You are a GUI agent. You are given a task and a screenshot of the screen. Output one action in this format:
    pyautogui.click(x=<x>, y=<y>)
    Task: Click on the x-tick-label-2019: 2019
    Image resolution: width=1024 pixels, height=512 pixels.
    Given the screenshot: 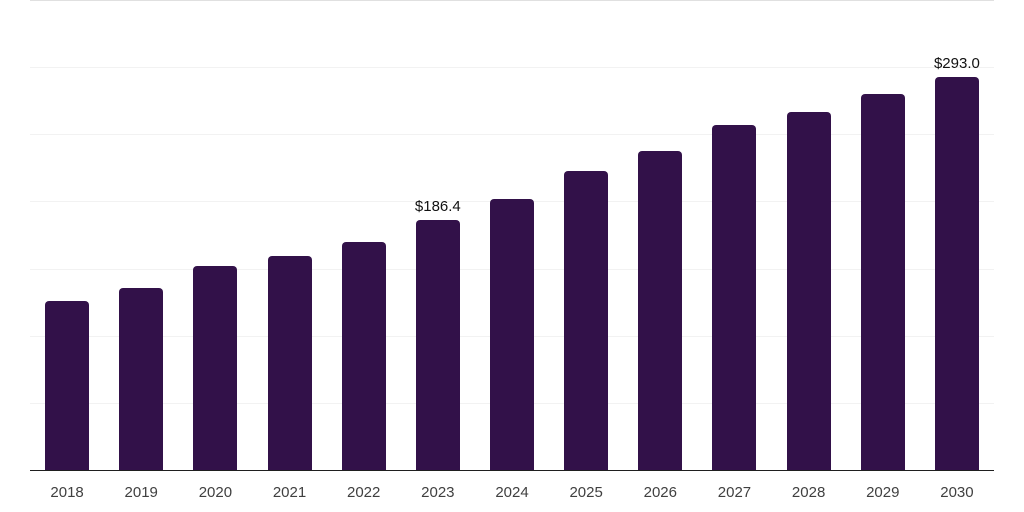 What is the action you would take?
    pyautogui.click(x=141, y=492)
    